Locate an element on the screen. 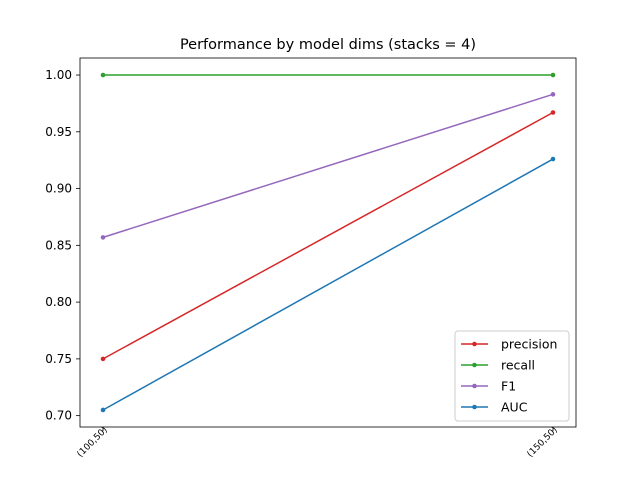 This screenshot has width=640, height=480. legend: precision recall F1 AUC is located at coordinates (512, 376).